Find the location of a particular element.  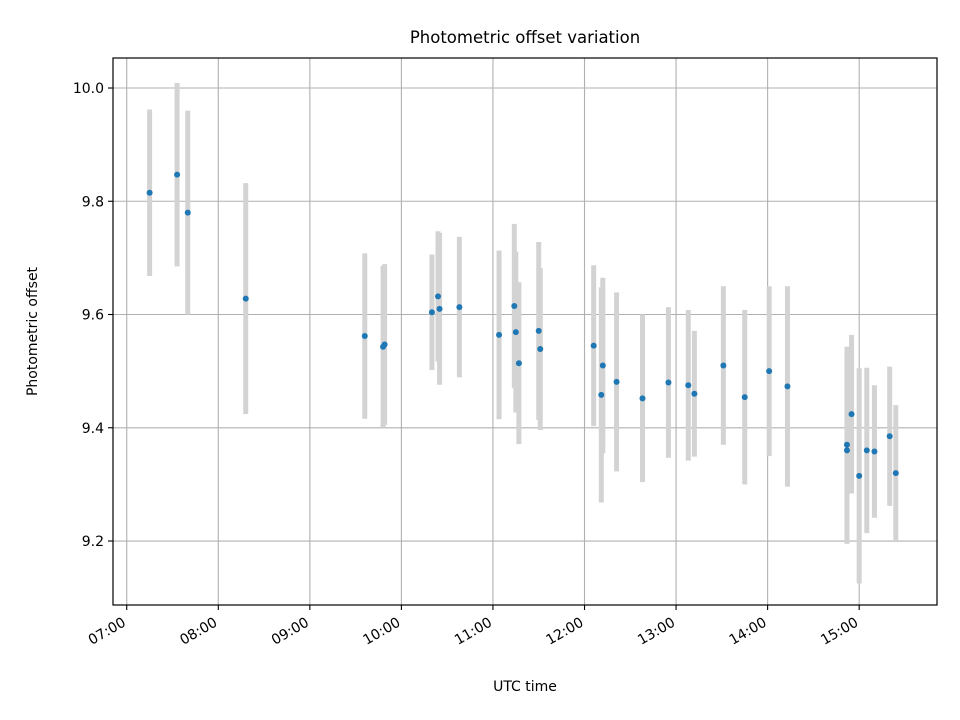

y-axis-ticks: 9.2 9.4 9.6 9.8 10.0 is located at coordinates (93, 315).